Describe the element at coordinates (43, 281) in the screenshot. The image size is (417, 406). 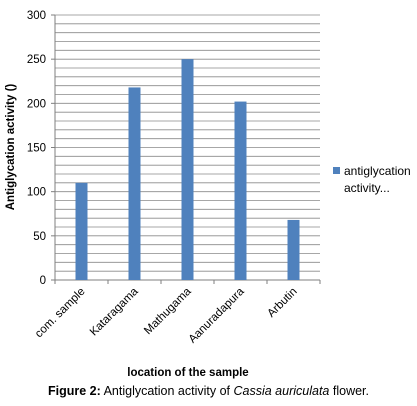
I see `y-tick-label-0: 0` at that location.